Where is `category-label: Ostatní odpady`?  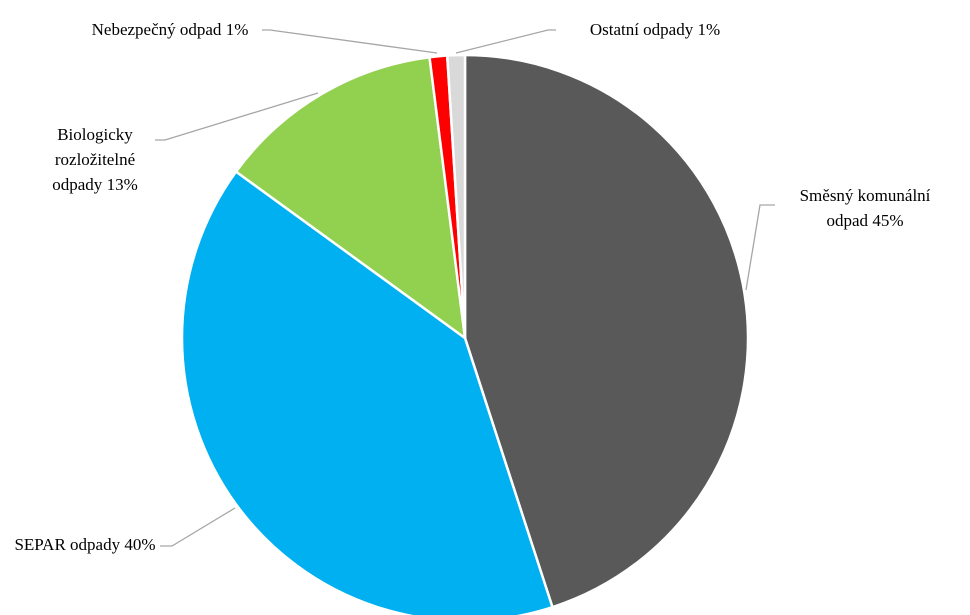 category-label: Ostatní odpady is located at coordinates (641, 29).